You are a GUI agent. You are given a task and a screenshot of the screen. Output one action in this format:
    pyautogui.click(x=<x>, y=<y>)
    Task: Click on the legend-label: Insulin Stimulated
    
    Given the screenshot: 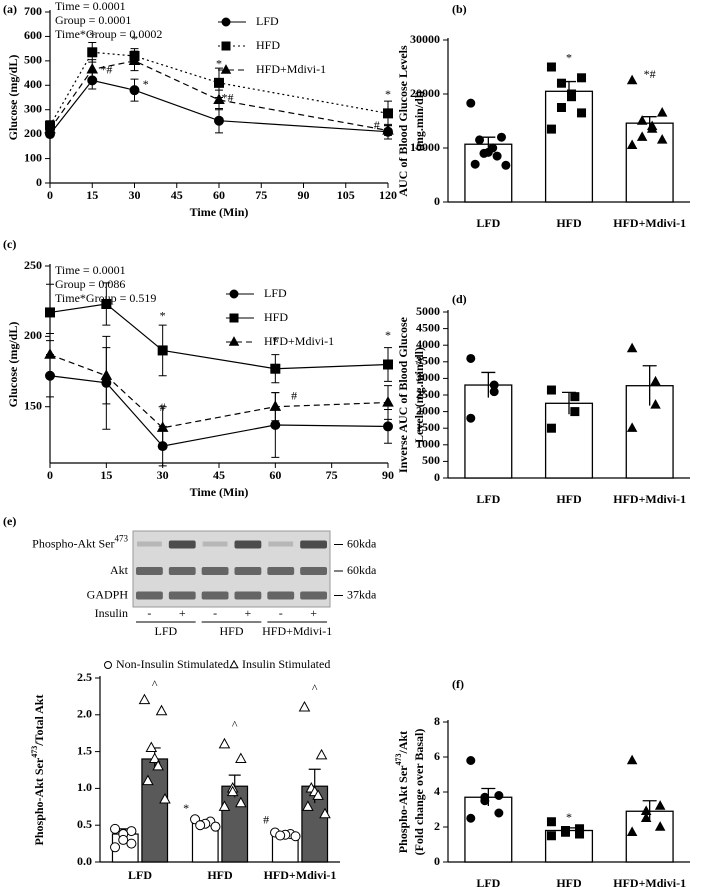 What is the action you would take?
    pyautogui.click(x=286, y=664)
    